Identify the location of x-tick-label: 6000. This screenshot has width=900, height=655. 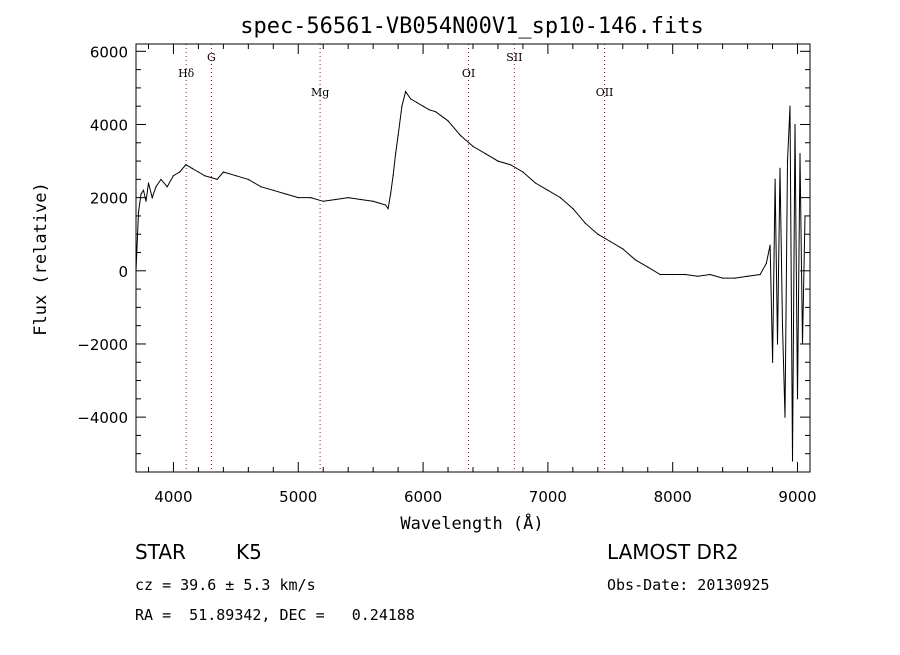
(423, 497).